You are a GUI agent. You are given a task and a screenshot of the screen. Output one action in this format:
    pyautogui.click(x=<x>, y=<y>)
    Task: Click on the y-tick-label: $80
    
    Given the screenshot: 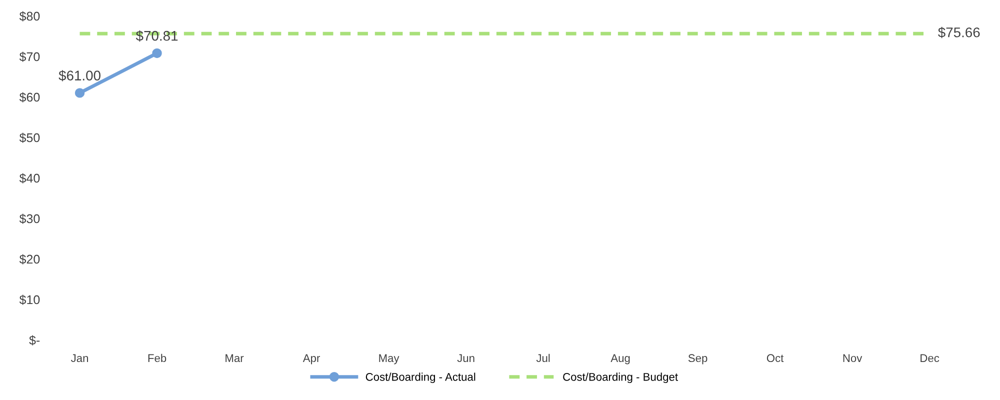 What is the action you would take?
    pyautogui.click(x=29, y=16)
    